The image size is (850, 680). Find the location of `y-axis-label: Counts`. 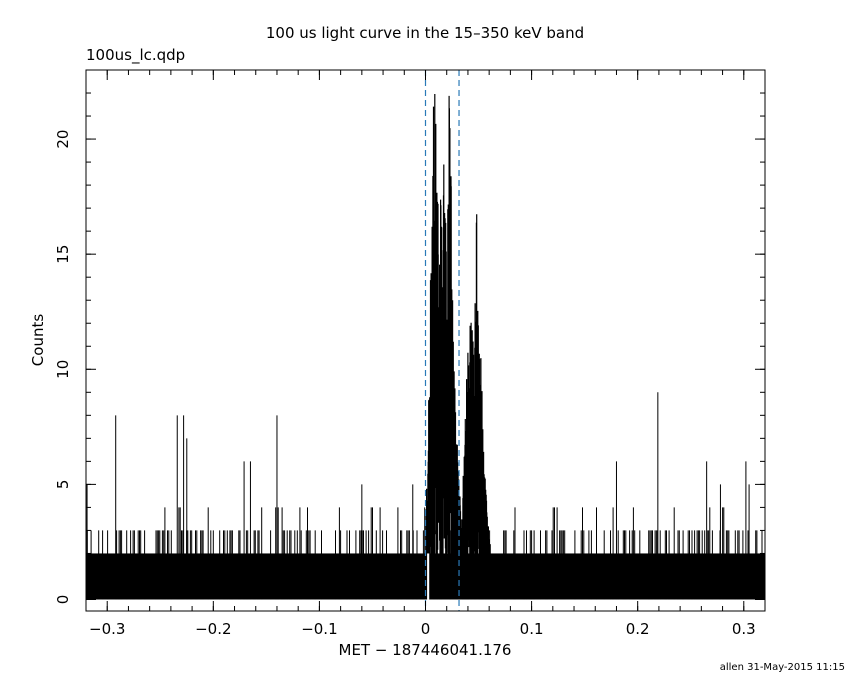

y-axis-label: Counts is located at coordinates (38, 340).